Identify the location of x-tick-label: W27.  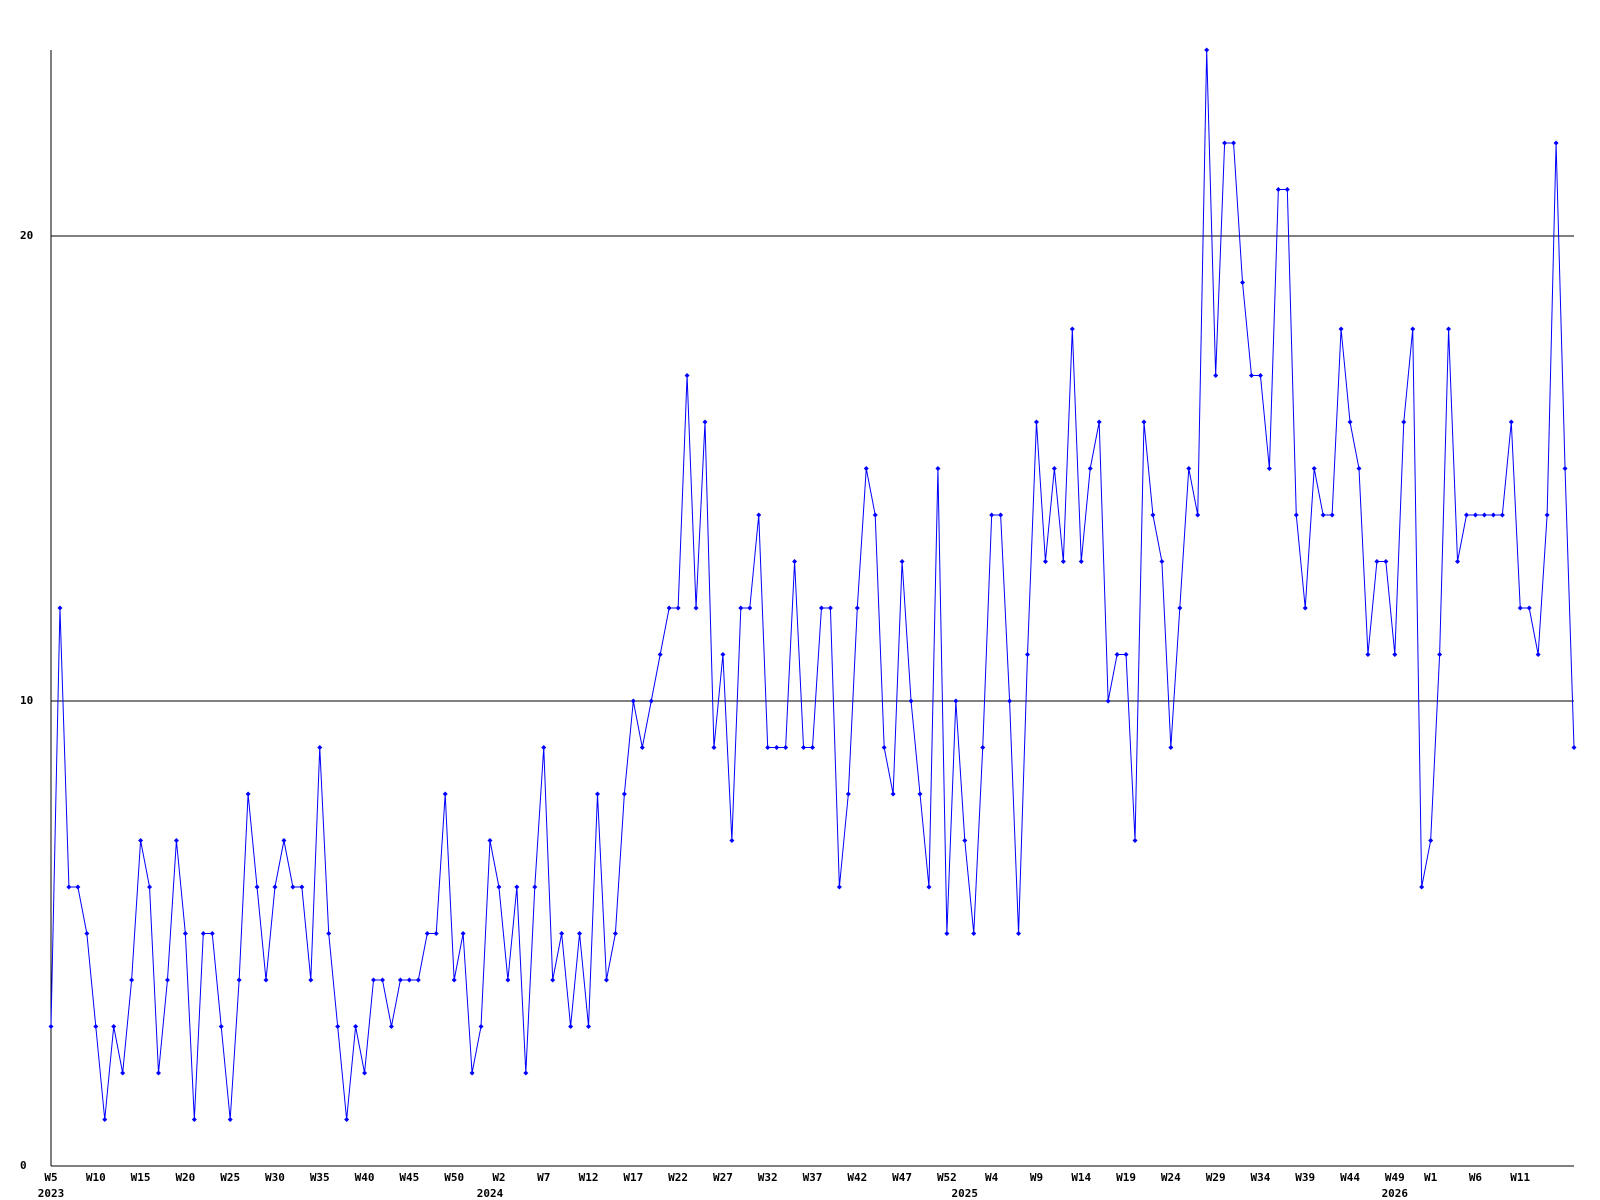
(723, 1177).